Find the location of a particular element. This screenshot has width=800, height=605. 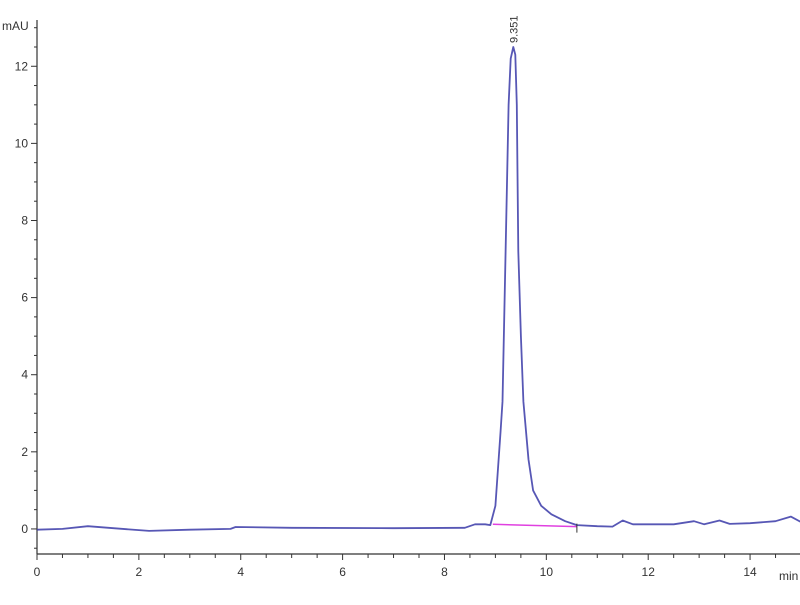

x-tick-label: 4 is located at coordinates (240, 572).